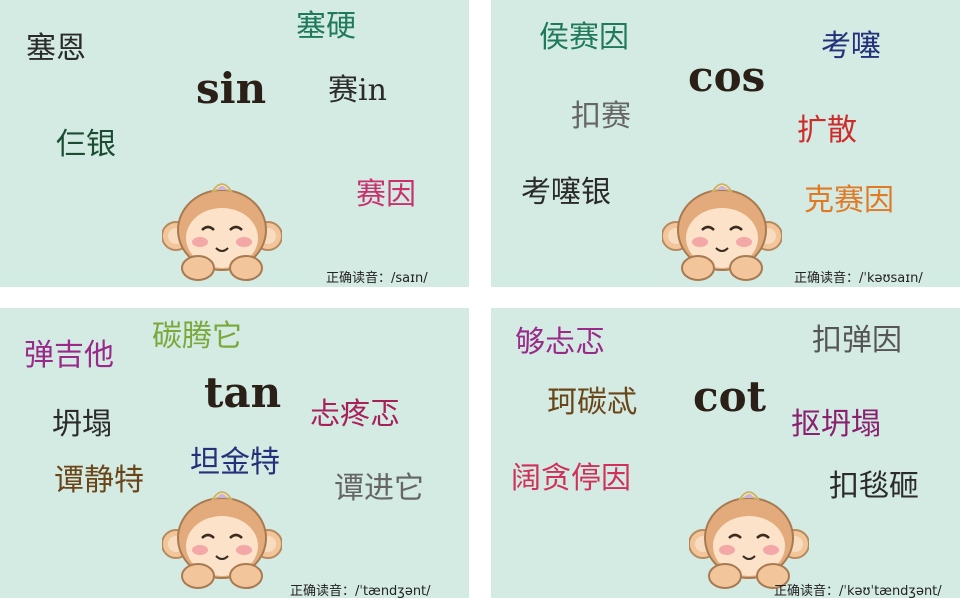 This screenshot has height=598, width=960. Describe the element at coordinates (851, 46) in the screenshot. I see `word: 考噻` at that location.